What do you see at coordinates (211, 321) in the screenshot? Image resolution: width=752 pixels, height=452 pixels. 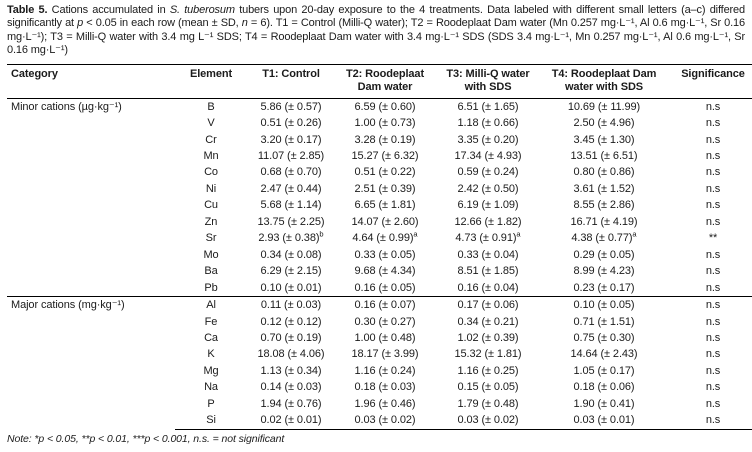 I see `element-cell: Fe` at bounding box center [211, 321].